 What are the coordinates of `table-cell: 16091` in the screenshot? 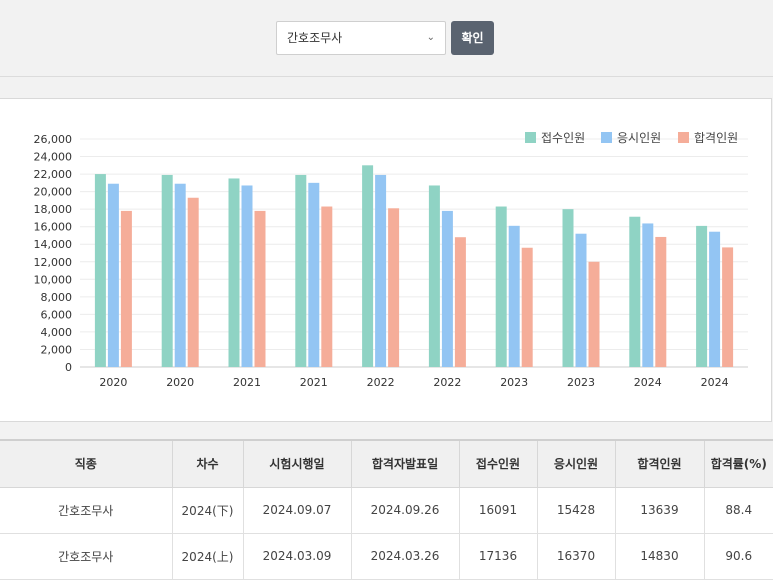 It's located at (498, 510).